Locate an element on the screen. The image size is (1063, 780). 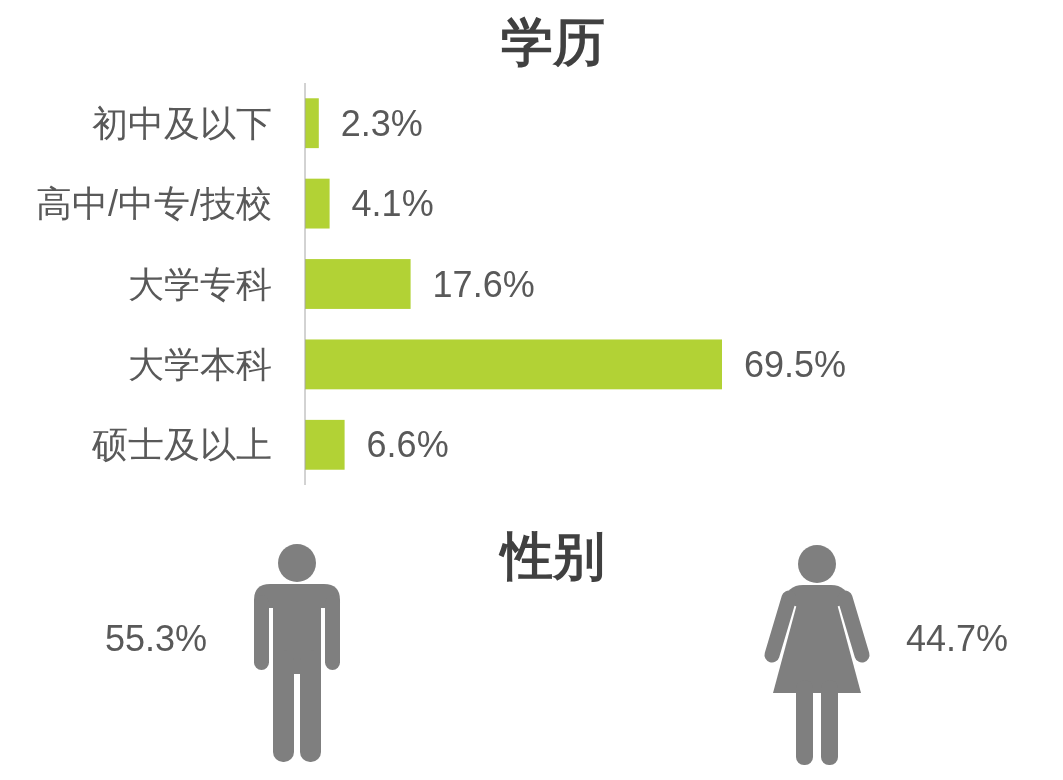
y-tick-label: 大学本科 is located at coordinates (200, 364).